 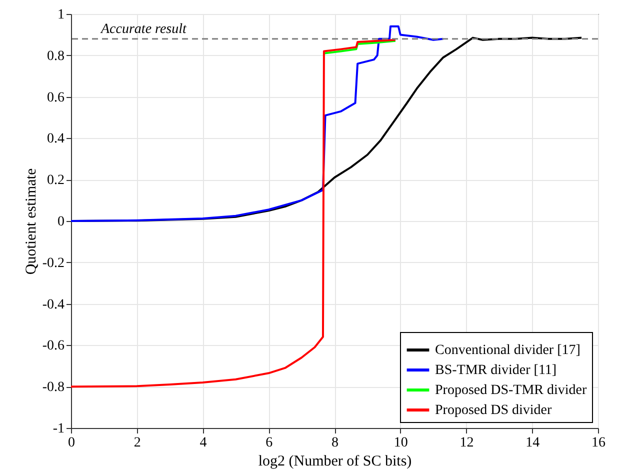 I want to click on ref-line-label: Accurate result, so click(x=144, y=29).